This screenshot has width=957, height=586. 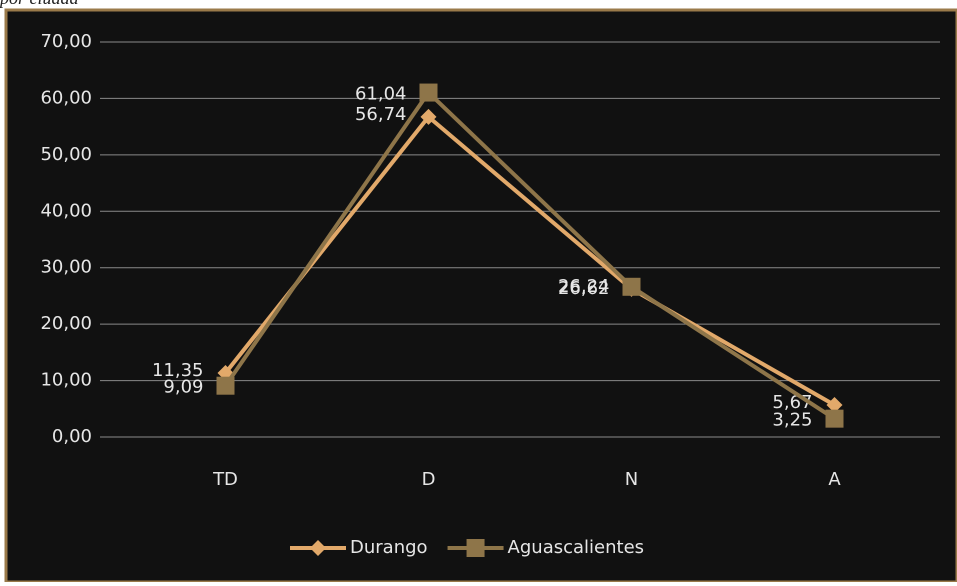 What do you see at coordinates (66, 41) in the screenshot?
I see `y-tick-label: 70,00` at bounding box center [66, 41].